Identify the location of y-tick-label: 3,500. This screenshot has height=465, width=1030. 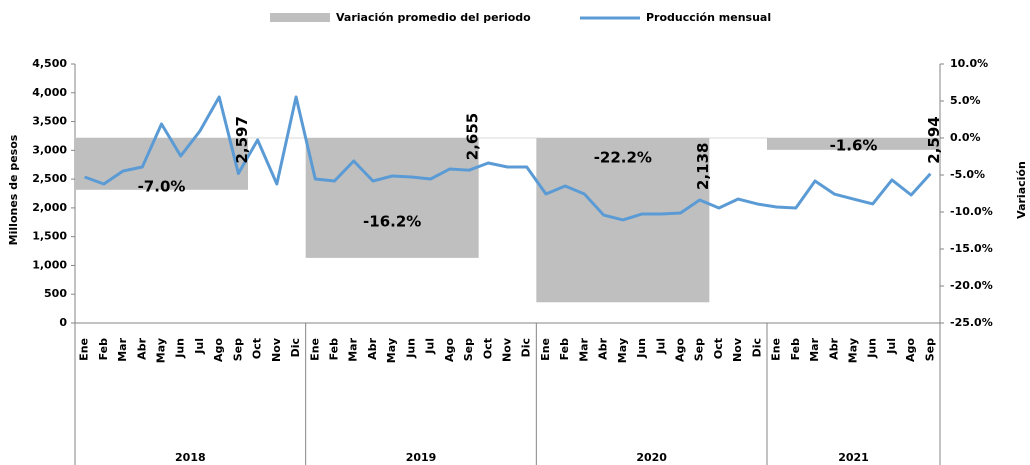
(49, 121).